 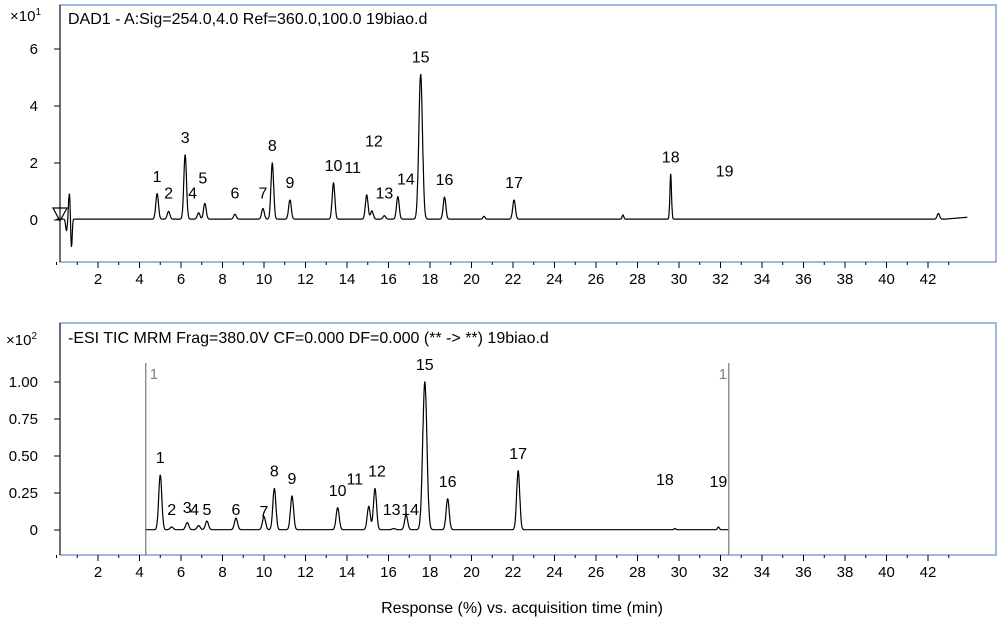 I want to click on bottom-y-tick-label: 0.25, so click(x=23, y=493).